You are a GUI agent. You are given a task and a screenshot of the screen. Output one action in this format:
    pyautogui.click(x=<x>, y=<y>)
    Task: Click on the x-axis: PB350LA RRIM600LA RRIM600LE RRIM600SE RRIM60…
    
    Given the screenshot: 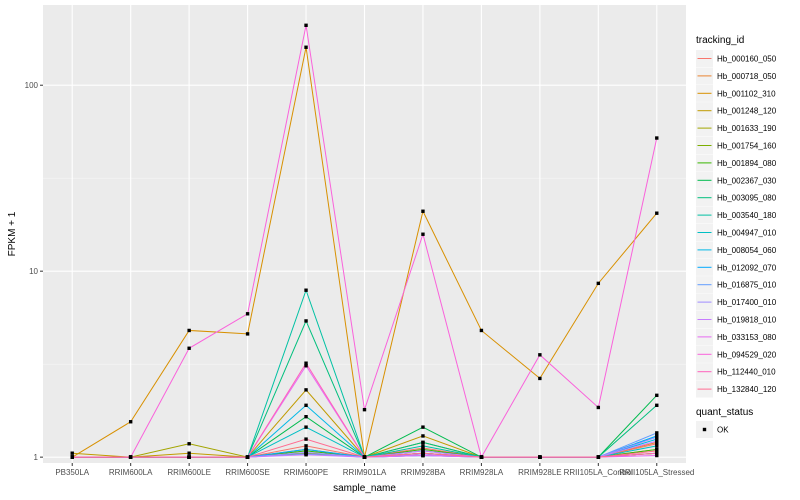 What is the action you would take?
    pyautogui.click(x=374, y=470)
    